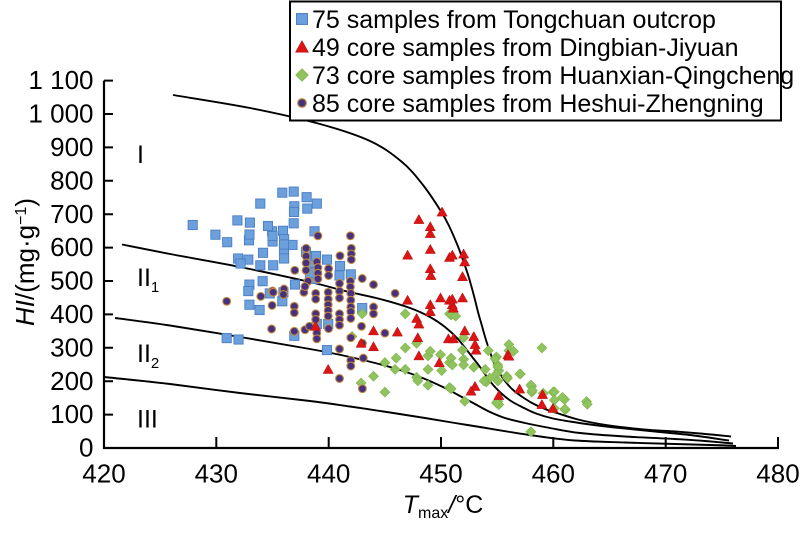  What do you see at coordinates (553, 474) in the screenshot?
I see `svg-text: 460` at bounding box center [553, 474].